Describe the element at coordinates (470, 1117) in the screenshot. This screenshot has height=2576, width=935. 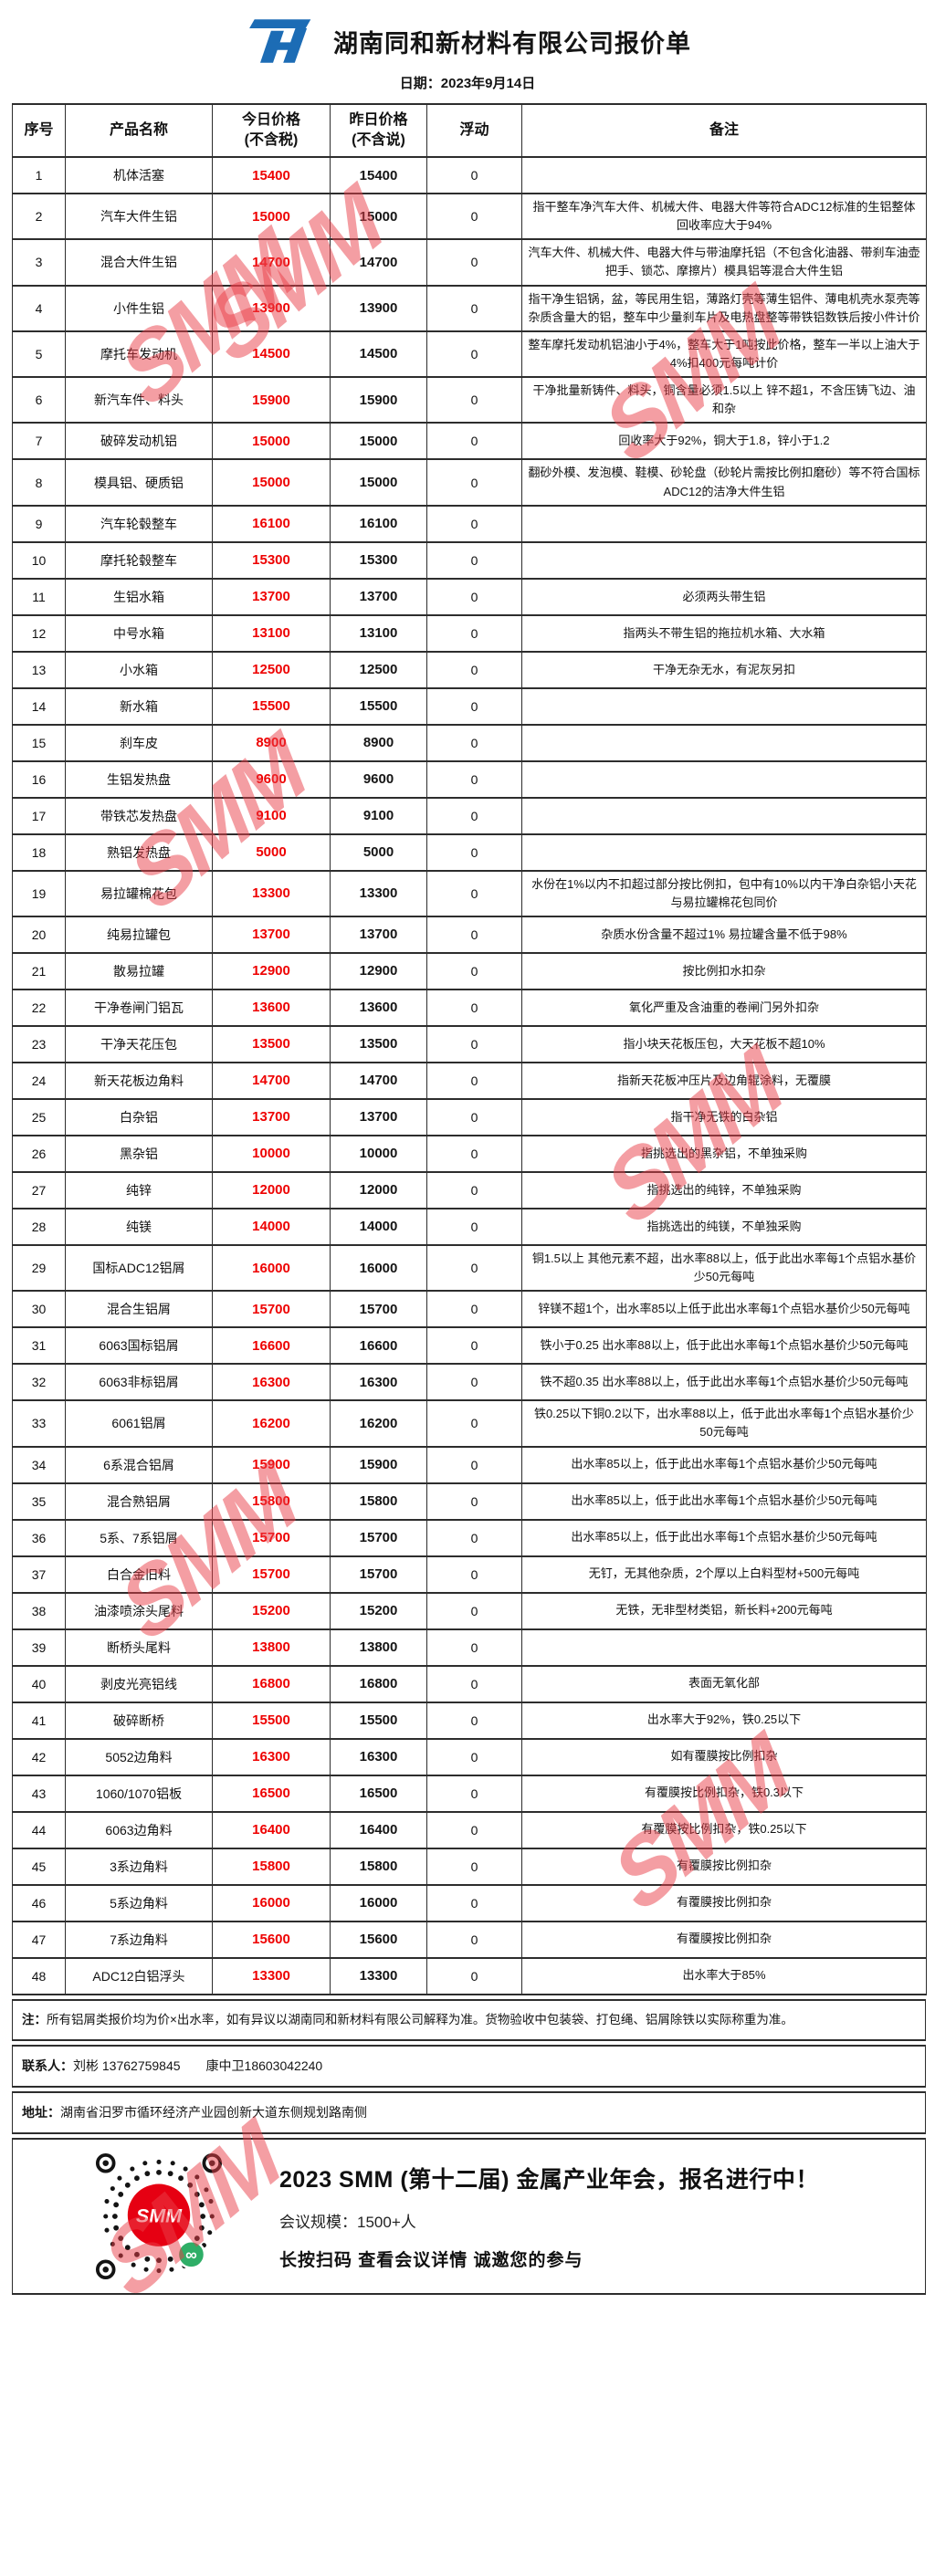
I see `table-row: 25 白杂铝 13700 13700 0 指干净无铁的白杂铝` at that location.